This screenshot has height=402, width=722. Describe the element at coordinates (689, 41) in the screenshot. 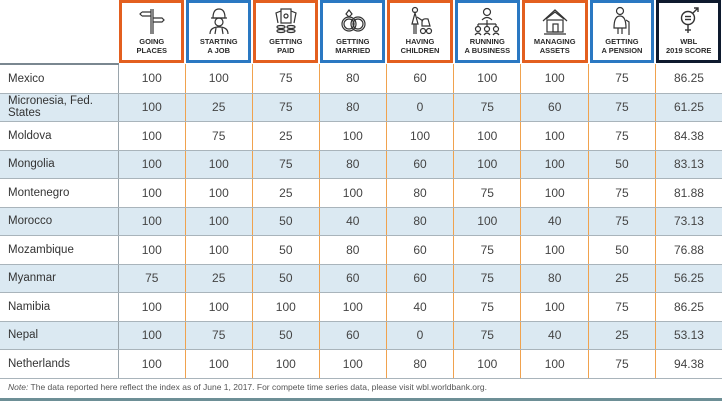

I see `header-label-line1: WBL` at that location.